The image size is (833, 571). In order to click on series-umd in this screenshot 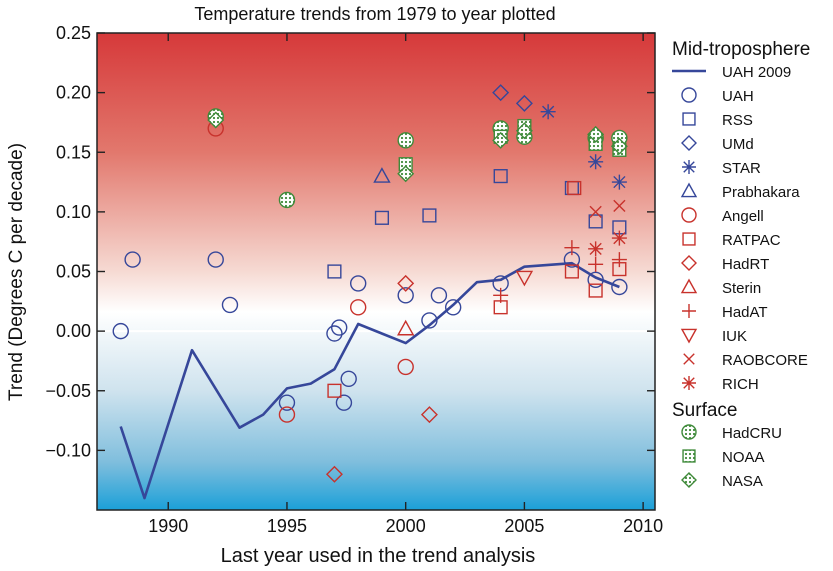, I will do `click(512, 98)`.